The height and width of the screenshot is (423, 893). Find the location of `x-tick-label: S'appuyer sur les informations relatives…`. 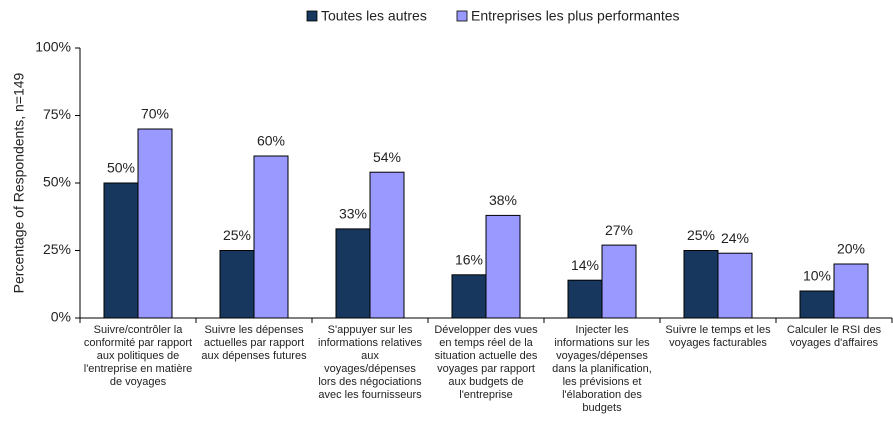

x-tick-label: S'appuyer sur les informations relatives… is located at coordinates (370, 362).